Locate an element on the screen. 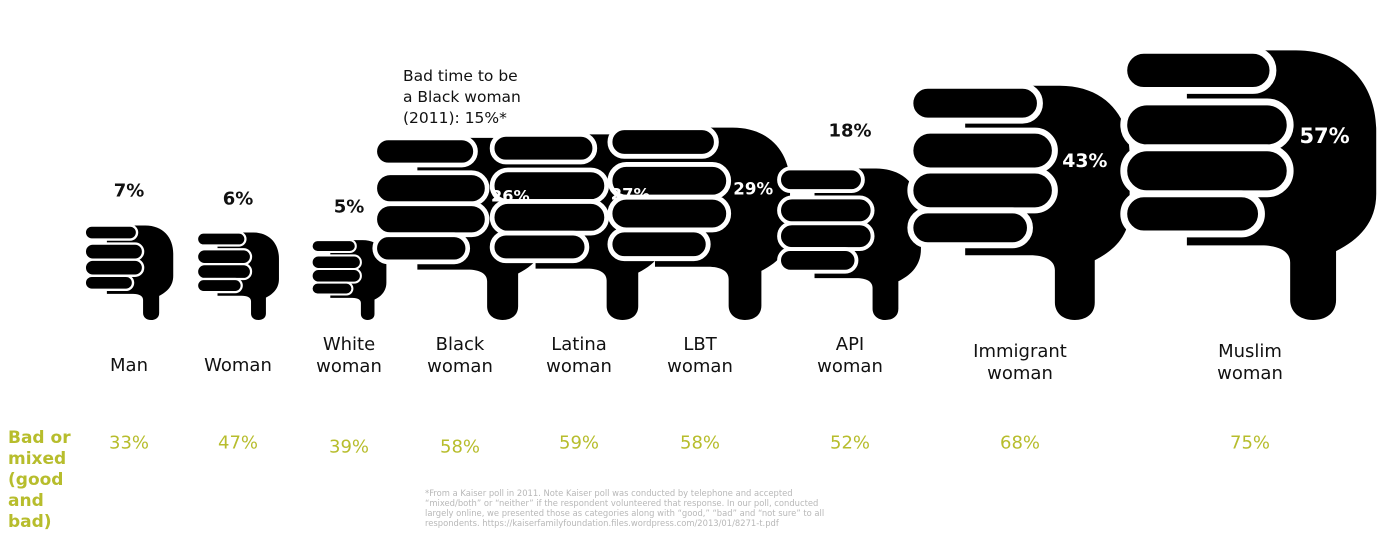 The width and height of the screenshot is (1378, 550). mixed-value: 47% is located at coordinates (238, 443).